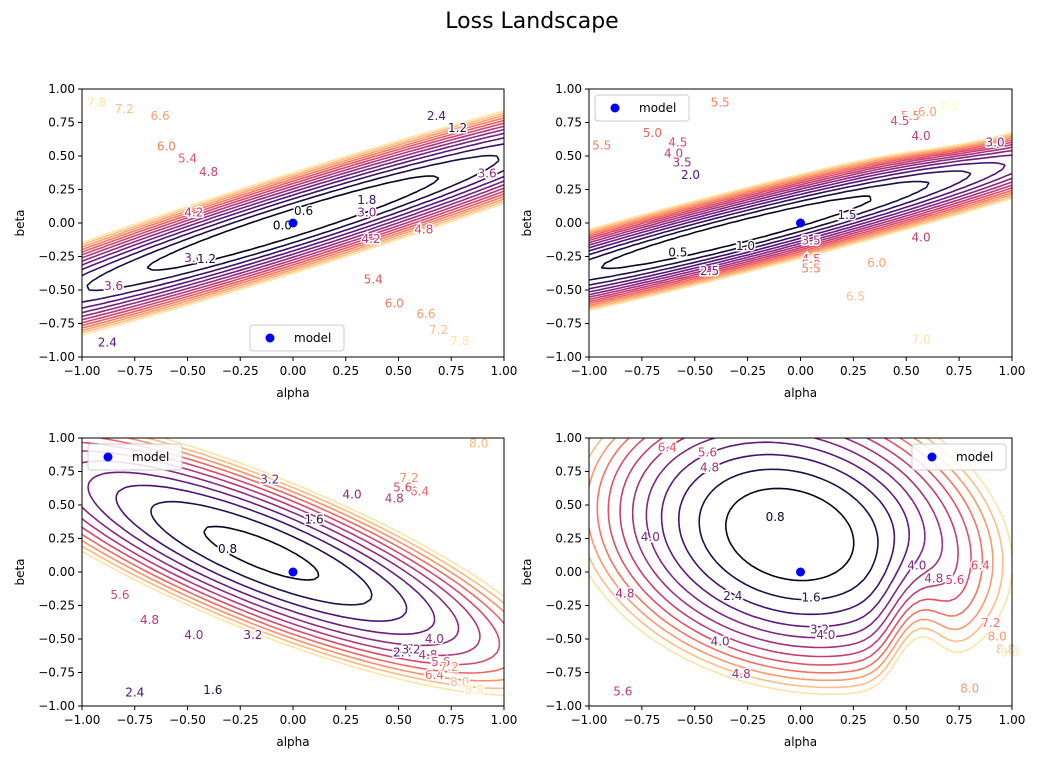  Describe the element at coordinates (980, 565) in the screenshot. I see `contour-label: 6.4` at that location.